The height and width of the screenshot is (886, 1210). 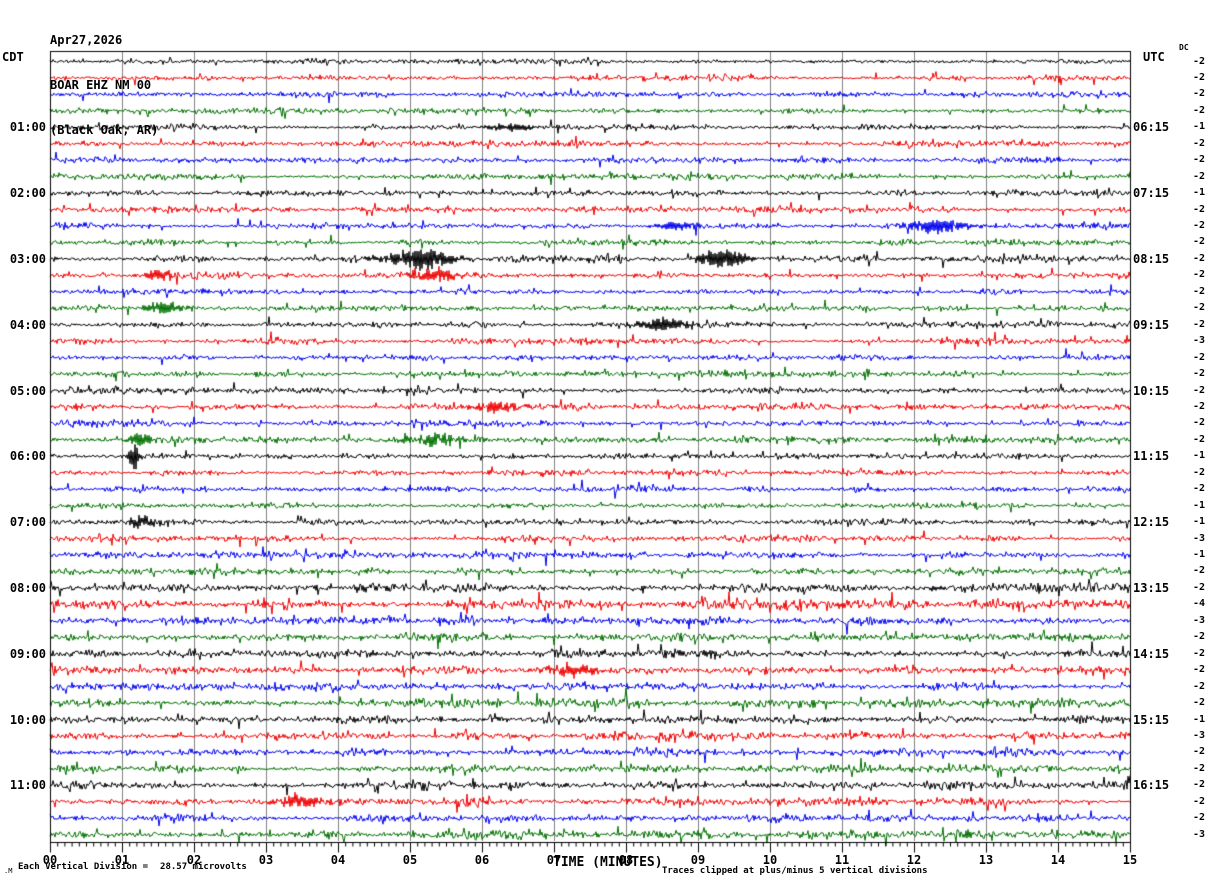 What do you see at coordinates (1184, 47) in the screenshot?
I see `dc-offset-header: DC` at bounding box center [1184, 47].